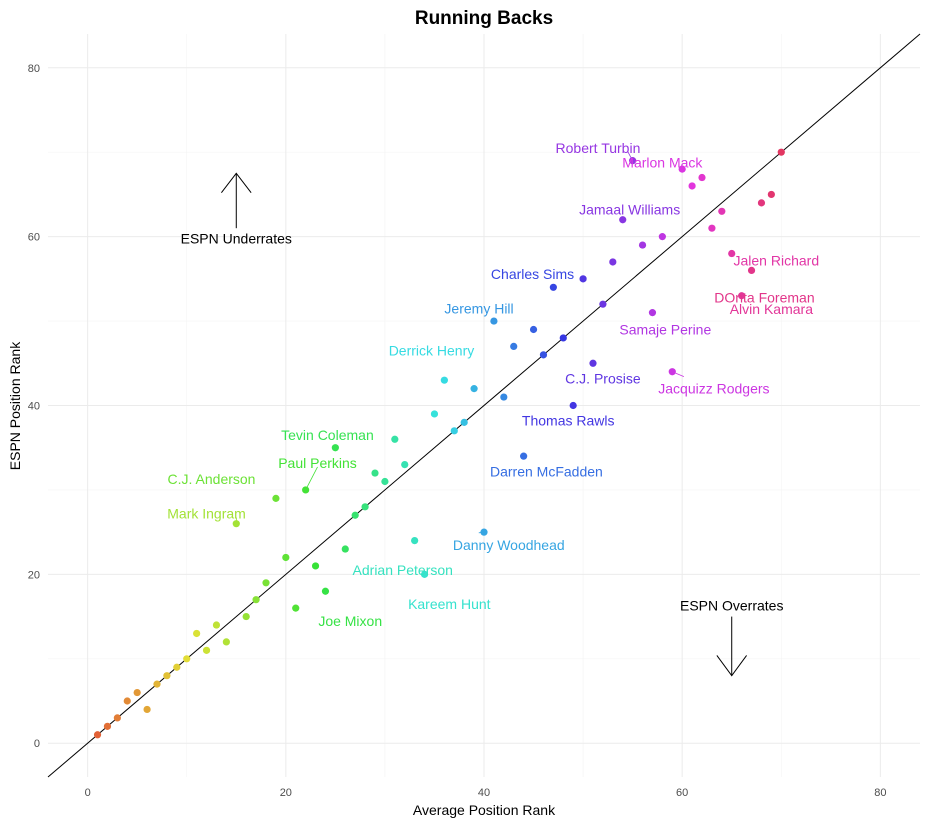  I want to click on data-point-kareem-hunt, so click(424, 574).